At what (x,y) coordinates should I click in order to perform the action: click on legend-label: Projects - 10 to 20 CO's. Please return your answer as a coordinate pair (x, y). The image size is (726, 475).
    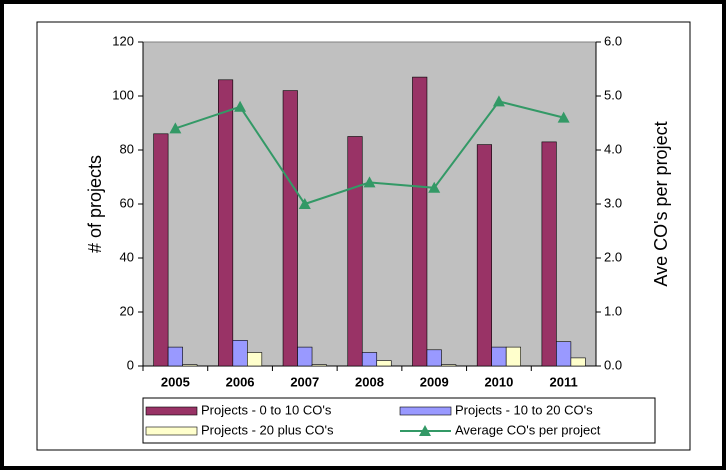
    Looking at the image, I should click on (524, 409).